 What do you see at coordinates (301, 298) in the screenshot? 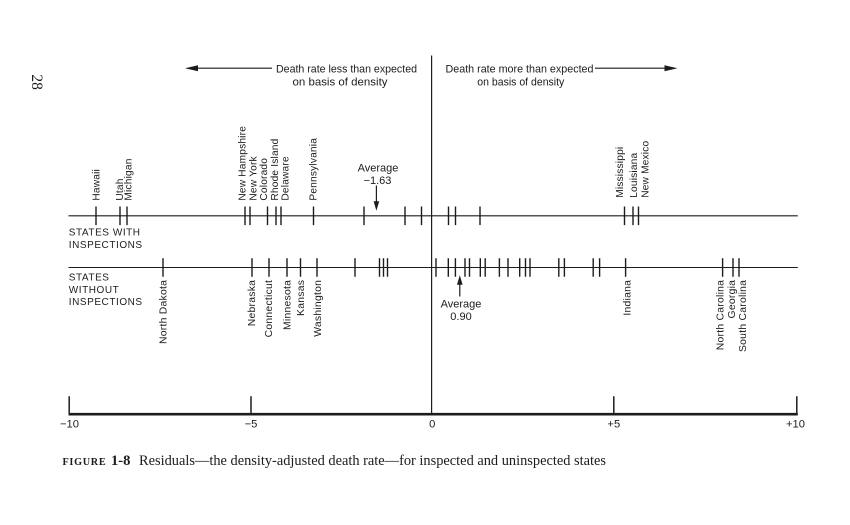
I see `svg-text: Kansas` at bounding box center [301, 298].